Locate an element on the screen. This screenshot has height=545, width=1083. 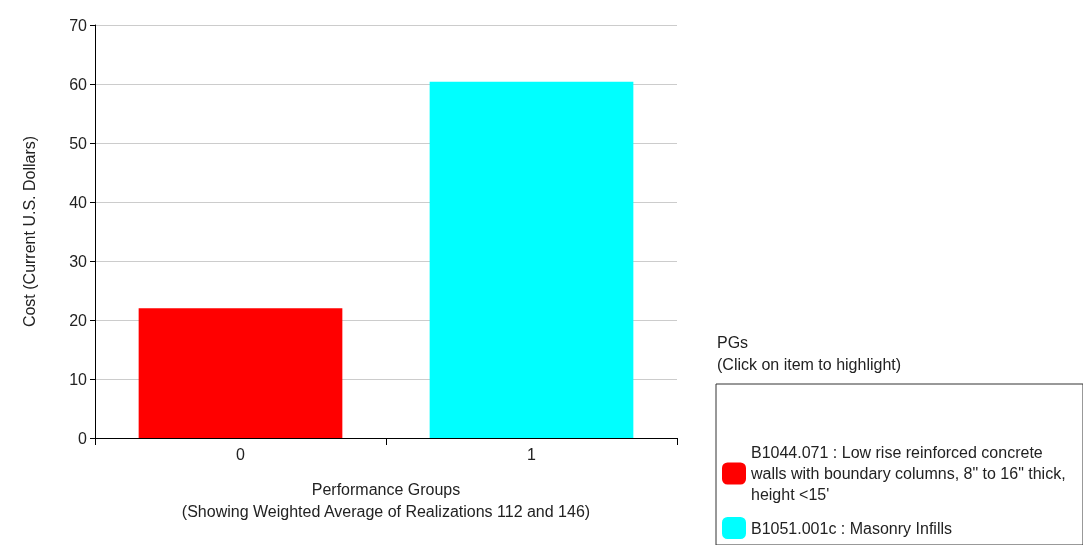
y-axis-title: Cost (Current U.S. Dollars) is located at coordinates (29, 231).